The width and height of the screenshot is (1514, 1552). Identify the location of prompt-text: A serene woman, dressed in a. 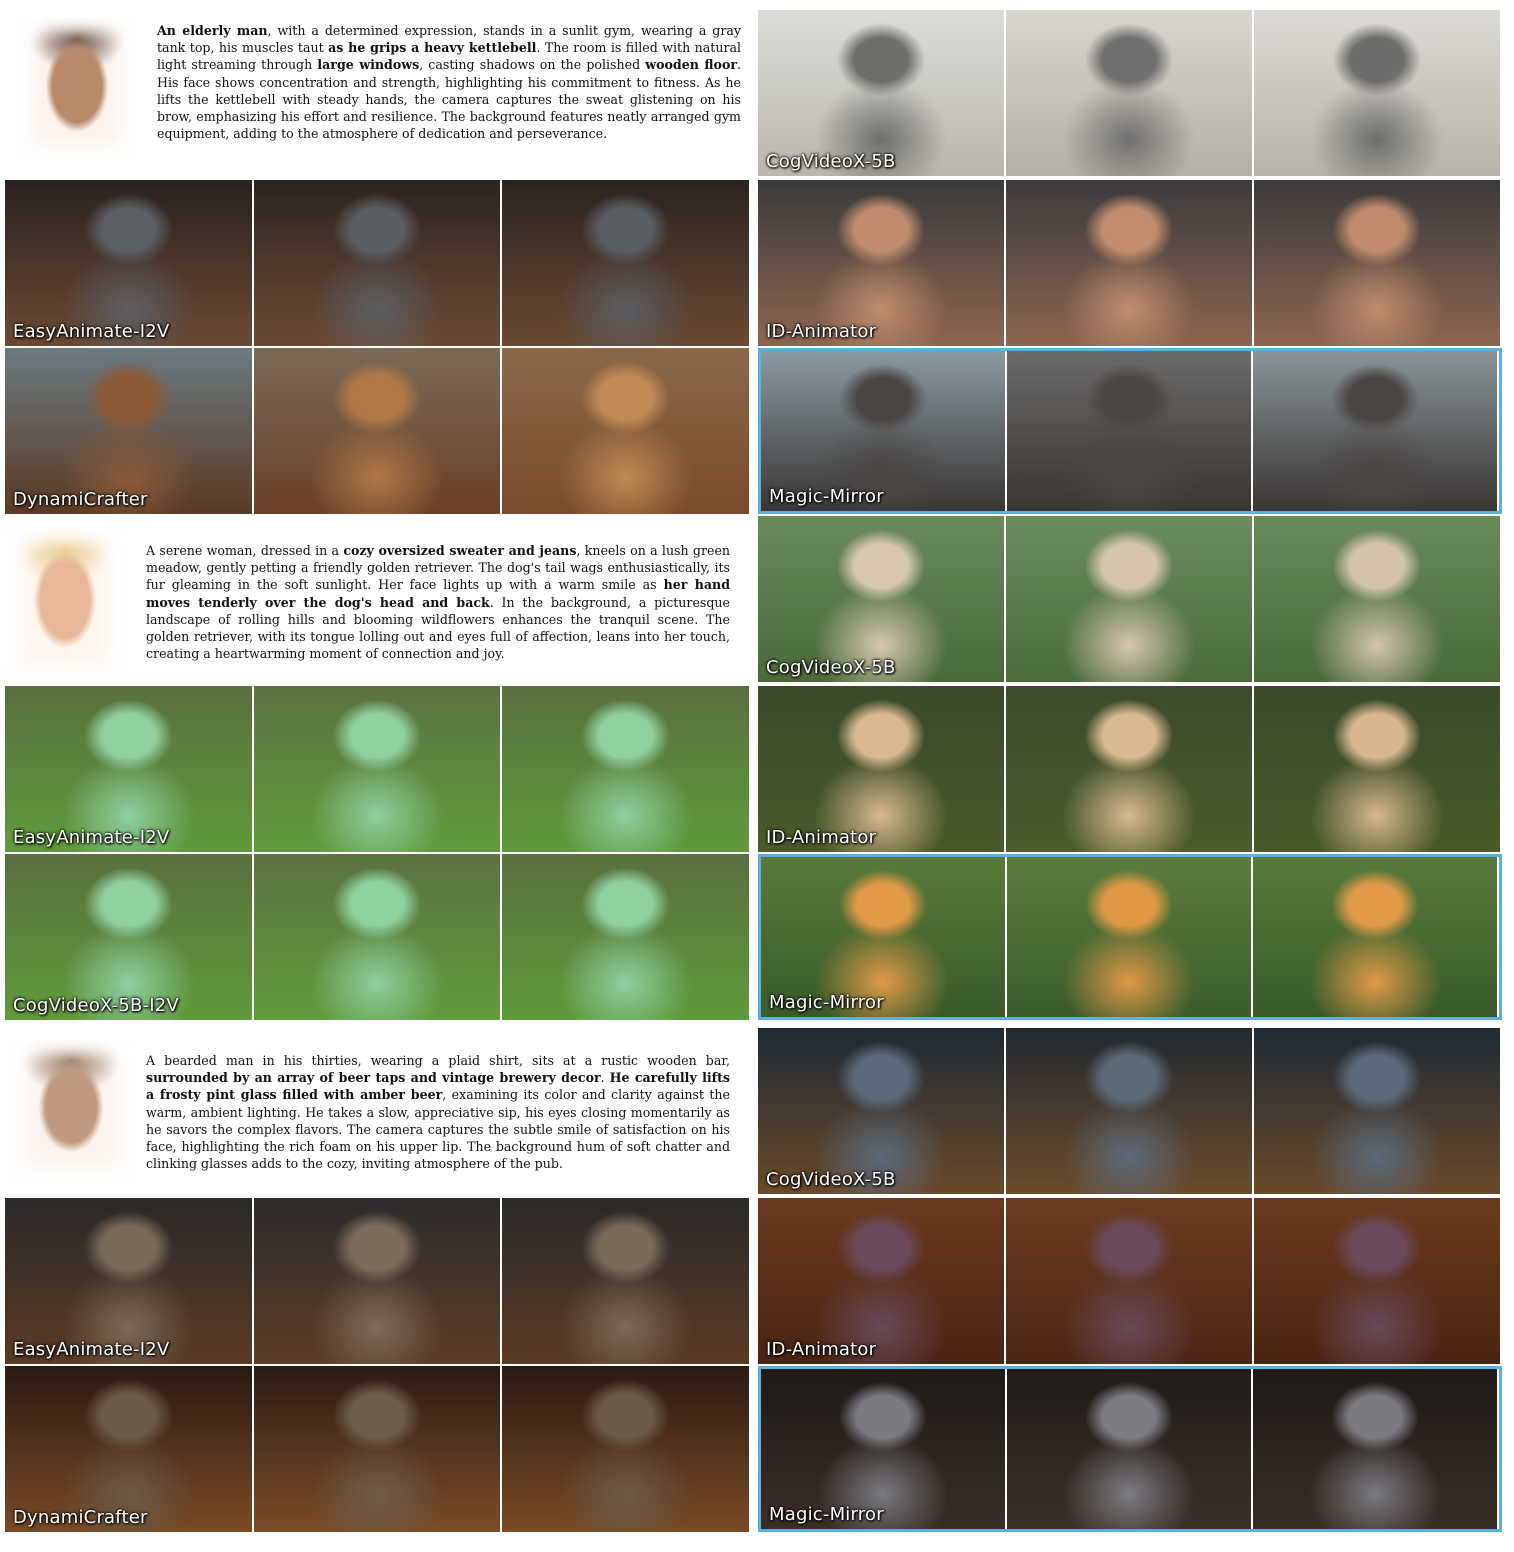
(245, 550).